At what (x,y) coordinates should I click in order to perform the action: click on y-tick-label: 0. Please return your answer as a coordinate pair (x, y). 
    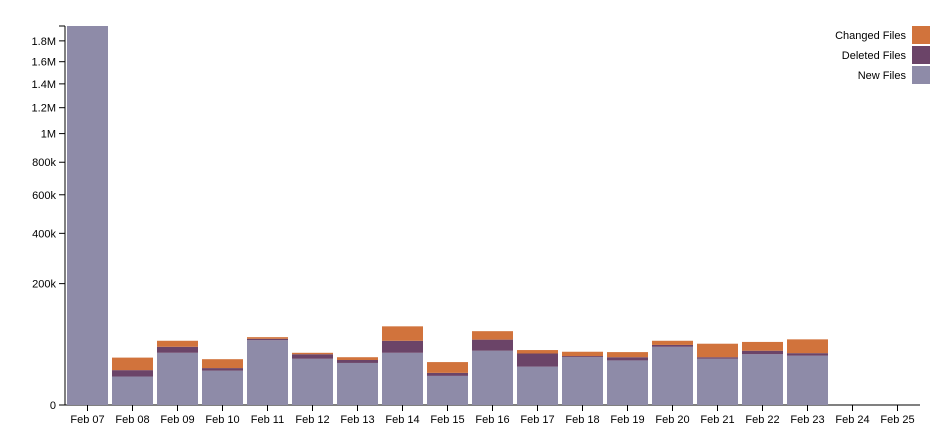
    Looking at the image, I should click on (53, 406).